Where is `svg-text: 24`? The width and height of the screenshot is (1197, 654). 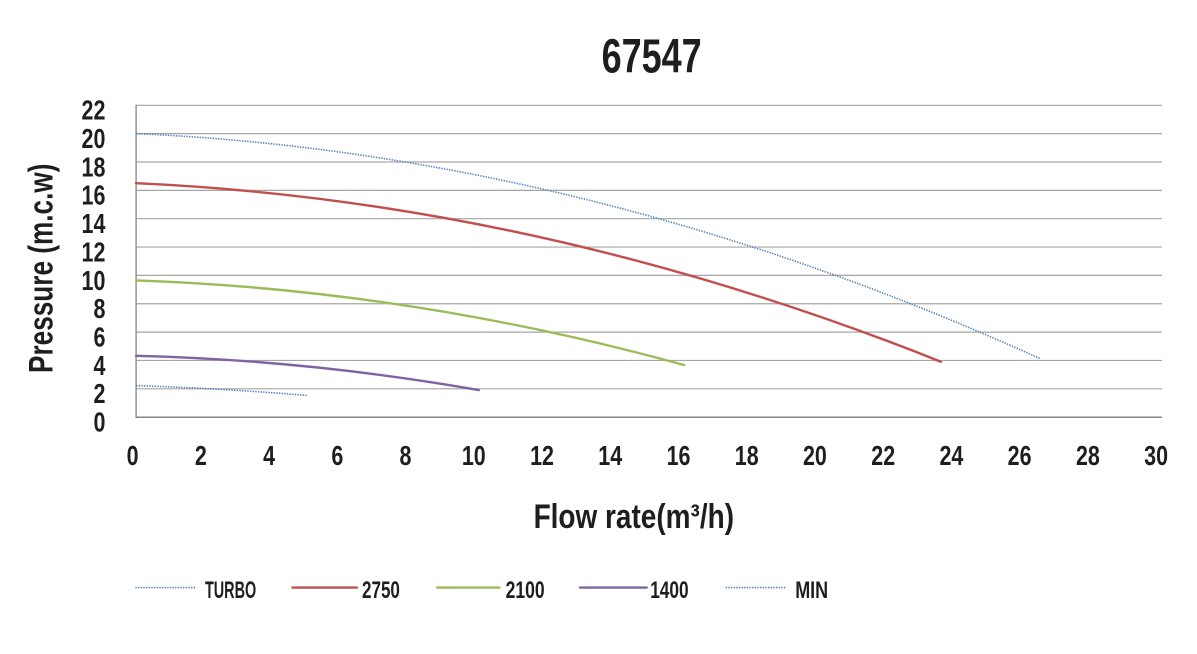 svg-text: 24 is located at coordinates (951, 457).